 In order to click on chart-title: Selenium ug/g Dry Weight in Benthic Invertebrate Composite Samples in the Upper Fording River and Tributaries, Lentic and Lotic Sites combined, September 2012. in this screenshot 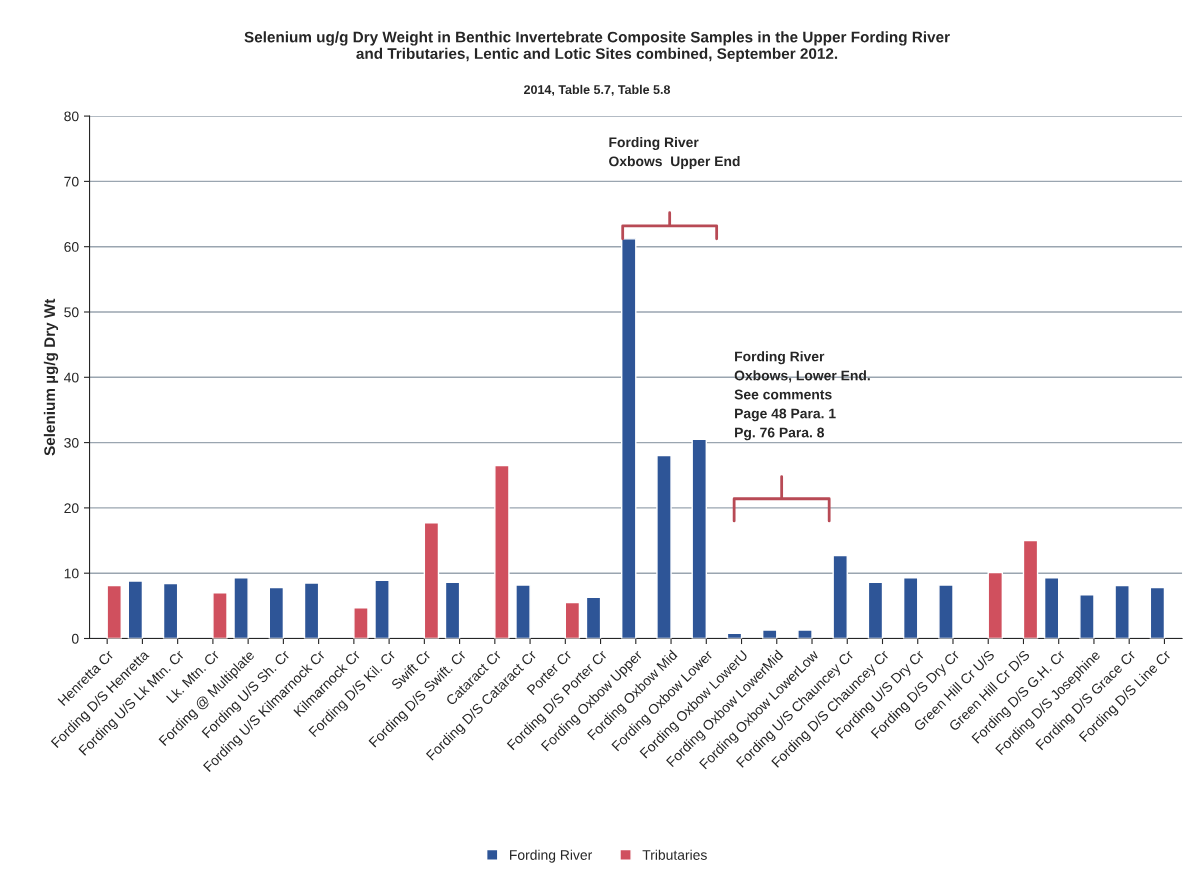, I will do `click(597, 47)`.